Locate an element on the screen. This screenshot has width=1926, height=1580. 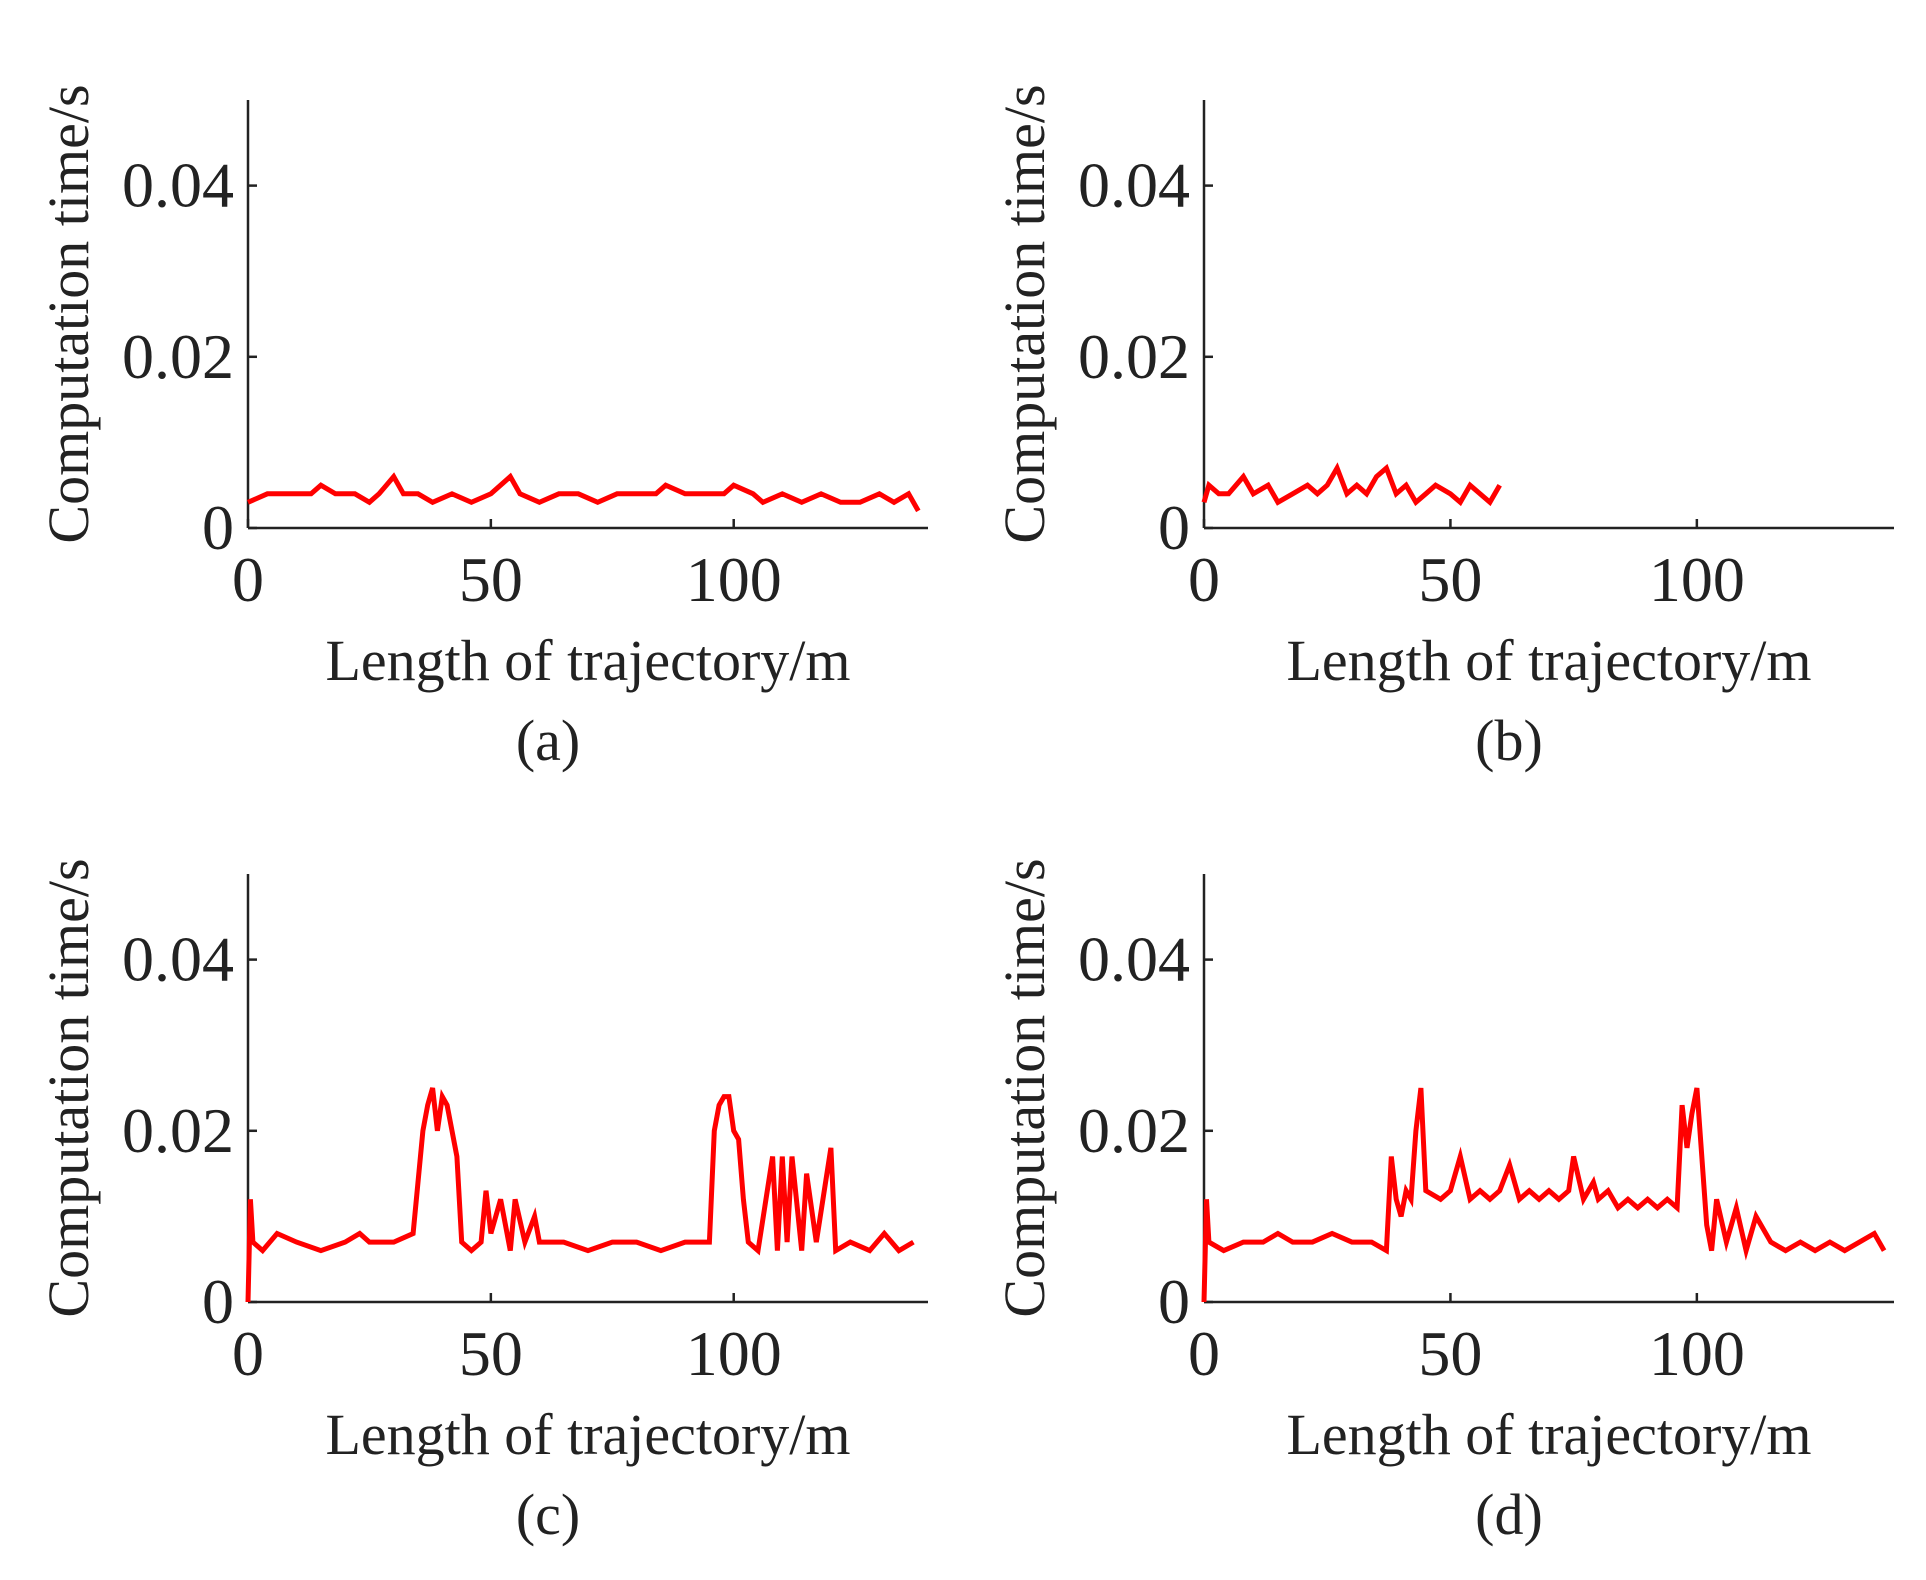
panel-caption: (b) is located at coordinates (1509, 740).